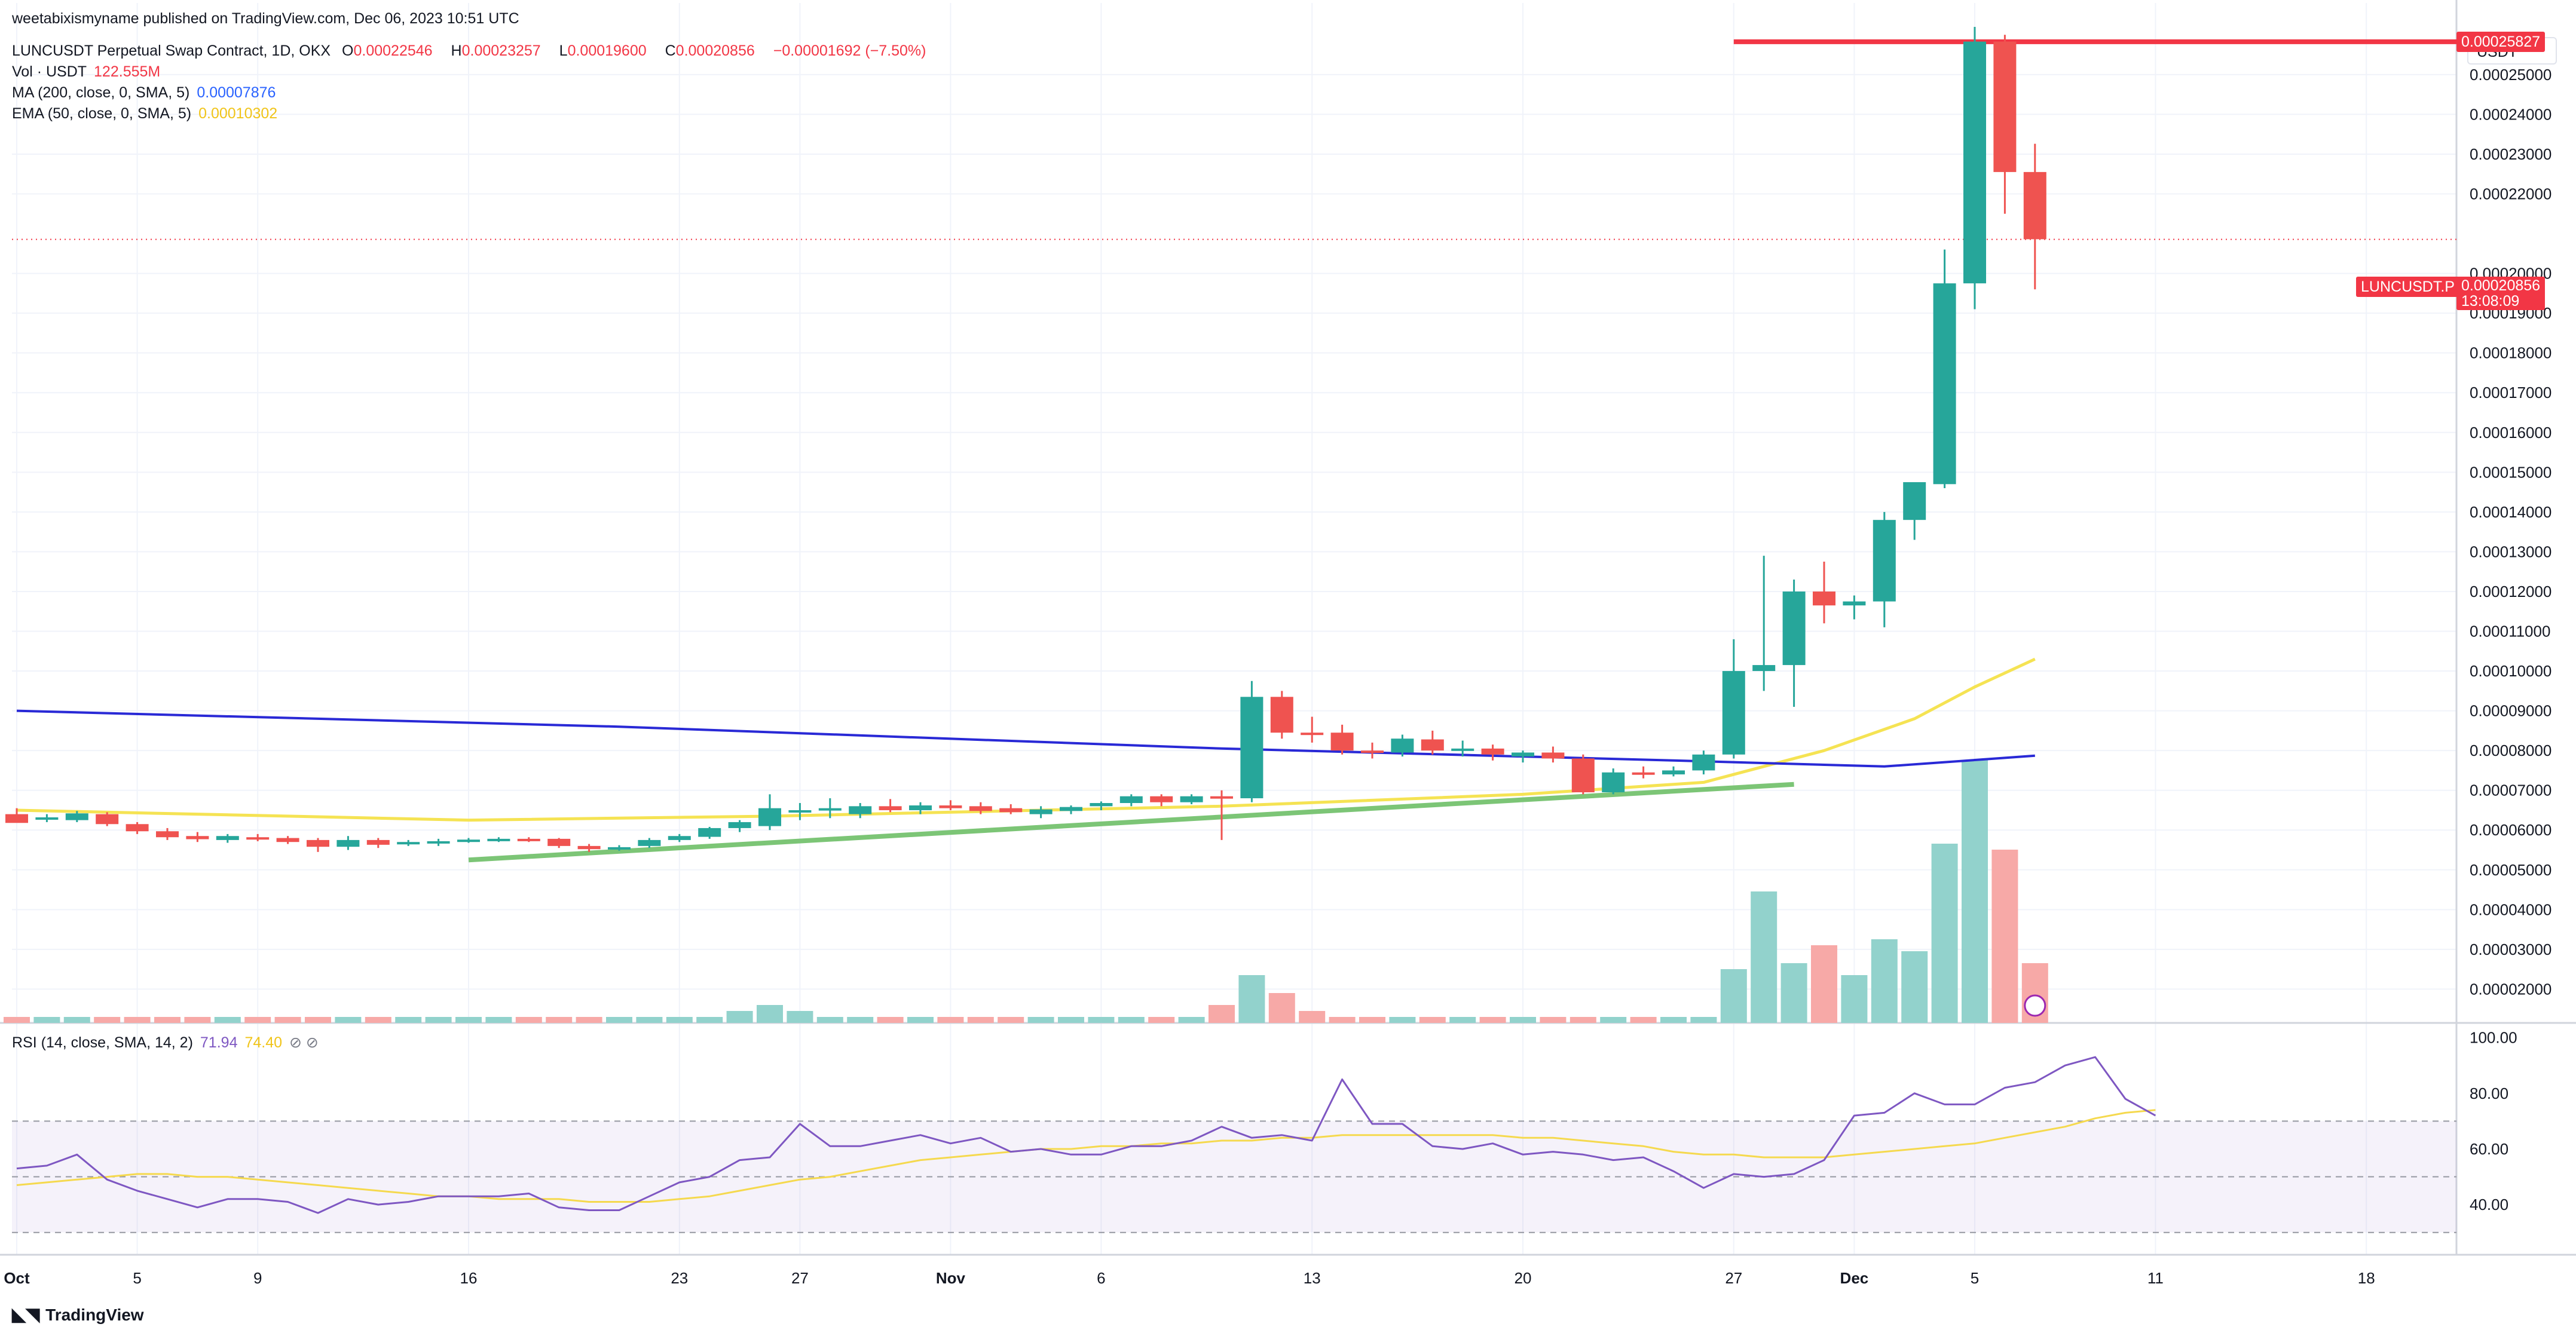  Describe the element at coordinates (849, 50) in the screenshot. I see `change-value: −0.00001692 (−7.50%)` at that location.